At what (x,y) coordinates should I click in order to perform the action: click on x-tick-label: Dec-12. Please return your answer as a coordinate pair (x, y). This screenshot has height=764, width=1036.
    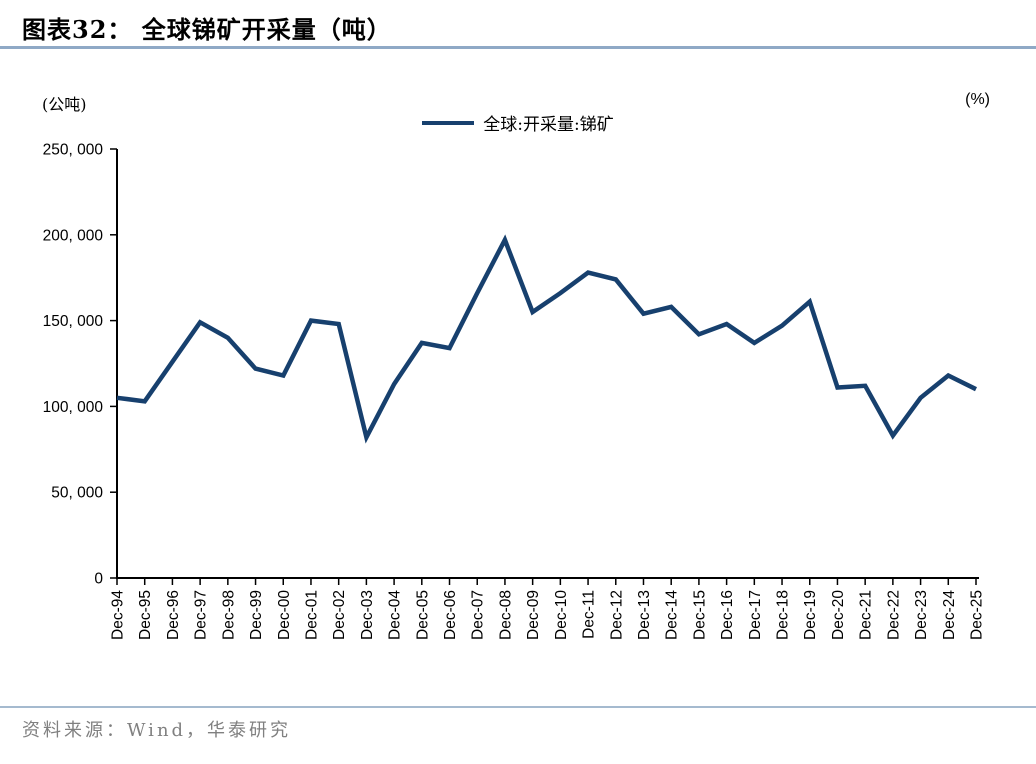
    Looking at the image, I should click on (616, 615).